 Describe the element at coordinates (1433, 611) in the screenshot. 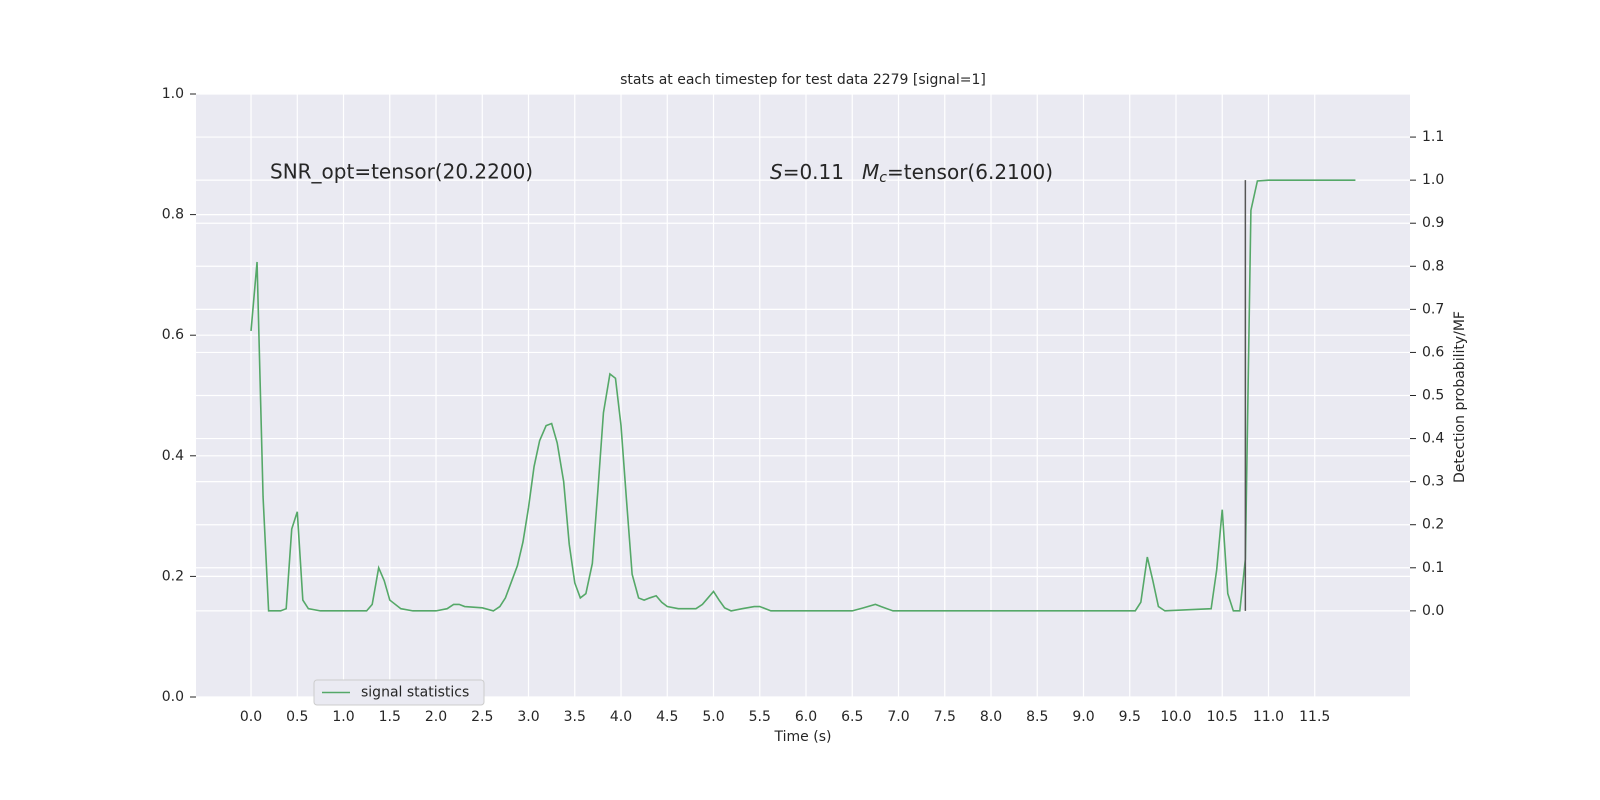

I see `y2-tick-label: 0.0` at that location.